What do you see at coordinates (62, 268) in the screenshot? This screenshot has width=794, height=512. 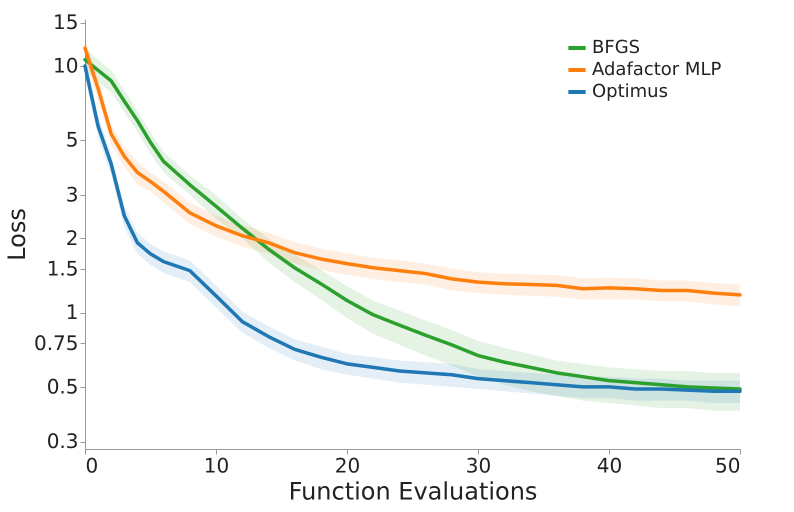 I see `y-tick-label: 1.5` at bounding box center [62, 268].